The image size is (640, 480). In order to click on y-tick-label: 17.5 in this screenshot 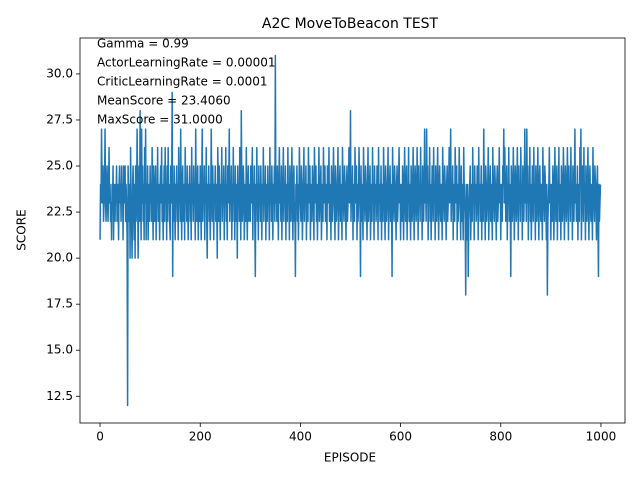, I will do `click(59, 304)`.